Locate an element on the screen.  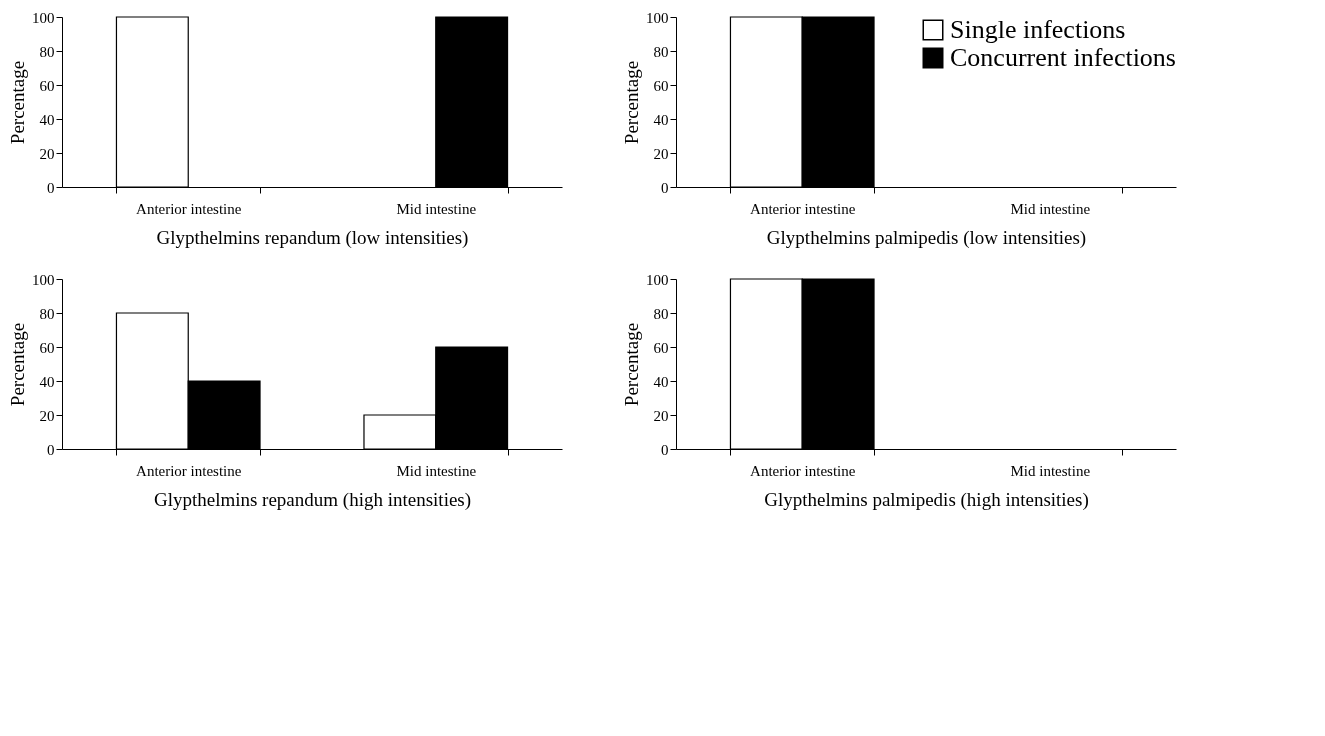
x-axis-title: Glypthelmins repandum (low intensities) is located at coordinates (312, 237).